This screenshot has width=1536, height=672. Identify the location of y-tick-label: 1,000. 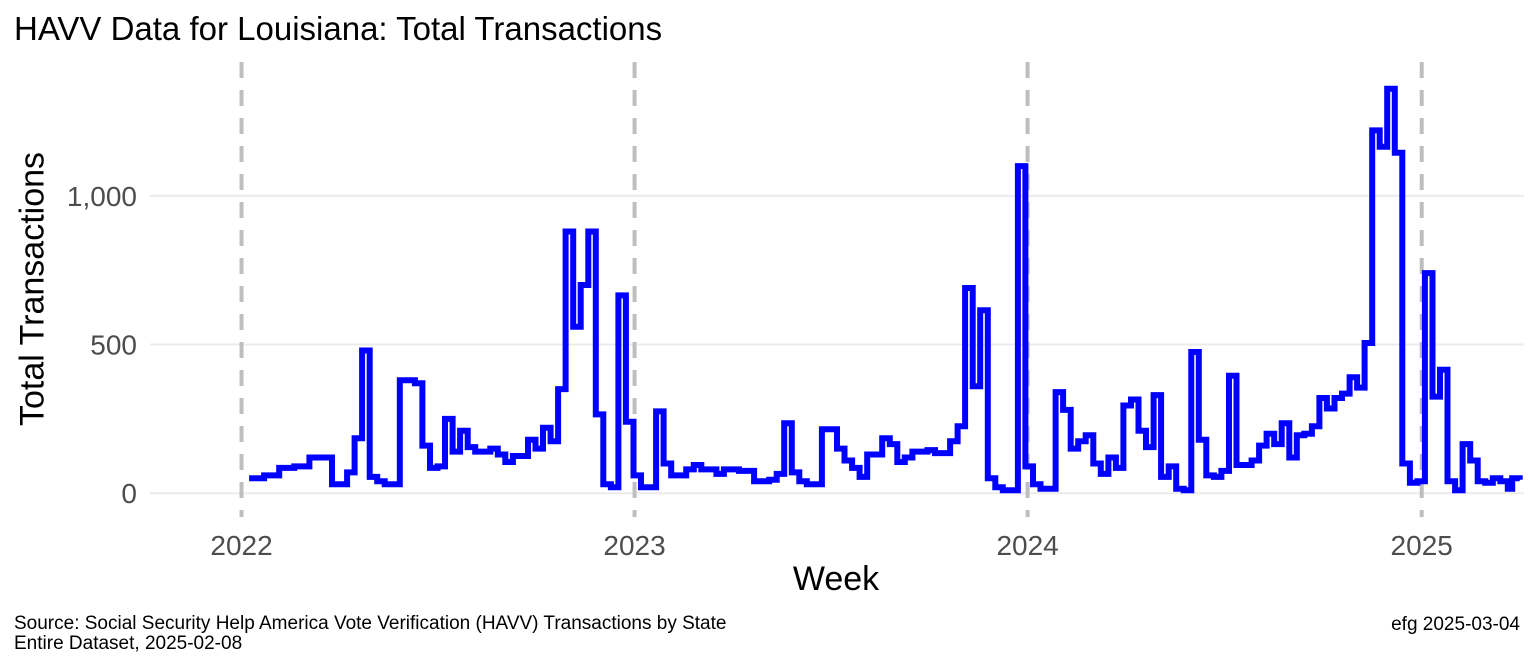
(102, 196).